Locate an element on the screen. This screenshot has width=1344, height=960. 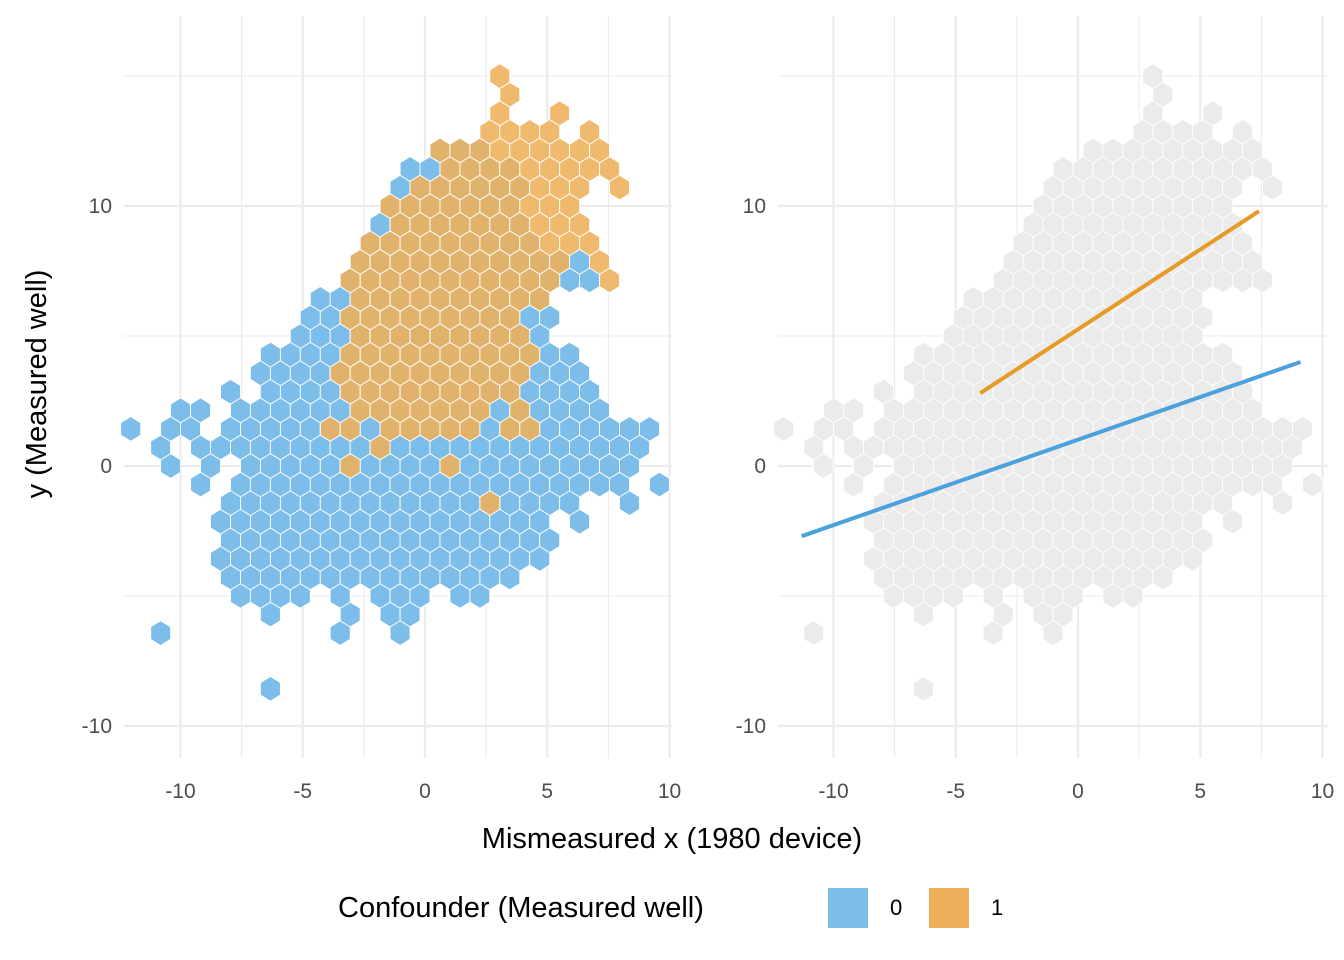
right-fit-lines is located at coordinates (1051, 374).